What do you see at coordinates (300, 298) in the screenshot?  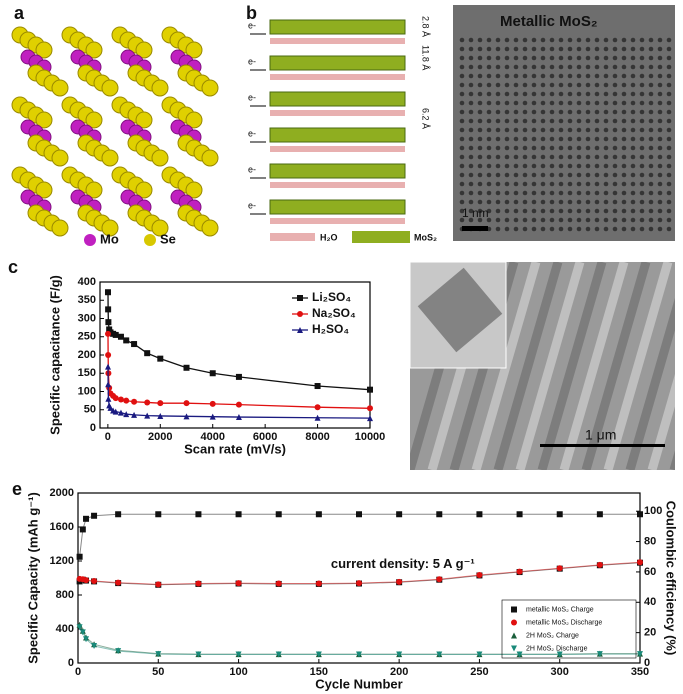 I see `legend-marker` at bounding box center [300, 298].